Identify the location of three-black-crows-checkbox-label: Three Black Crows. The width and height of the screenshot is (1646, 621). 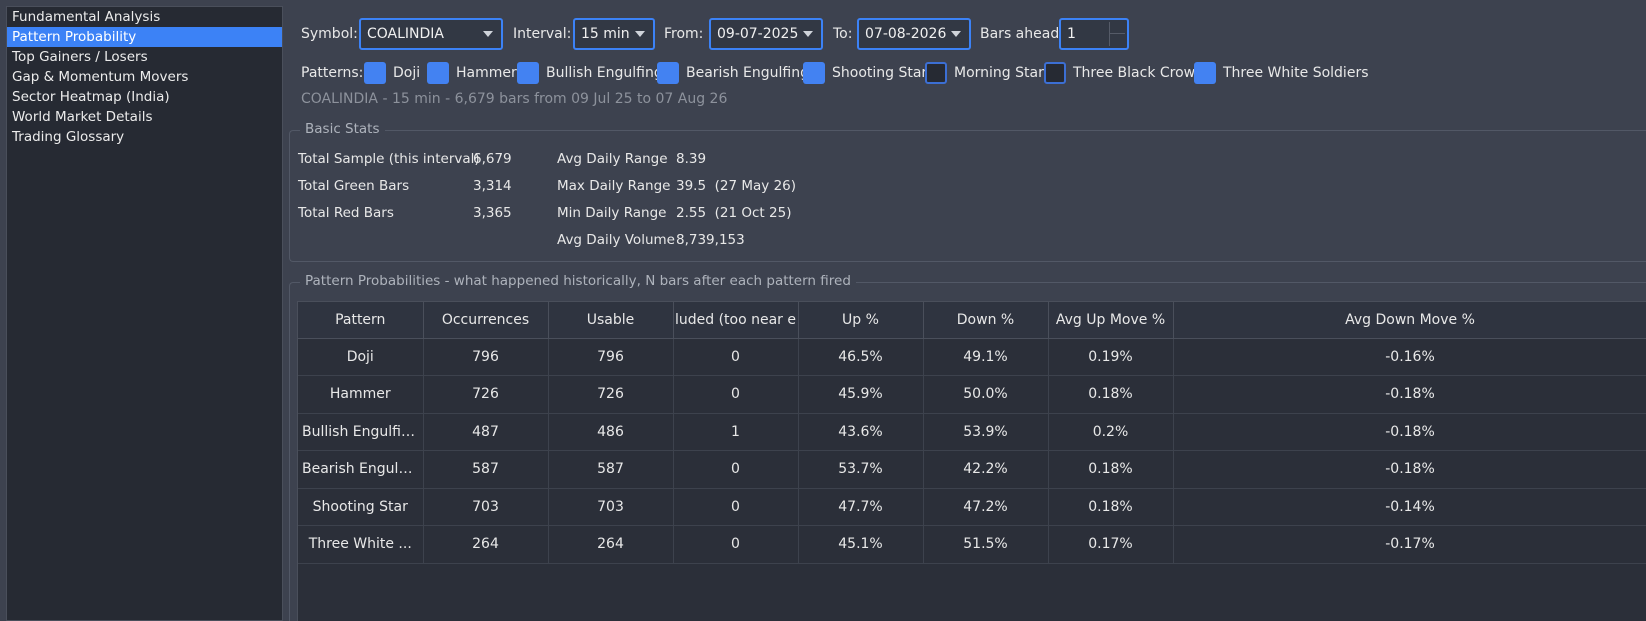
(1138, 73).